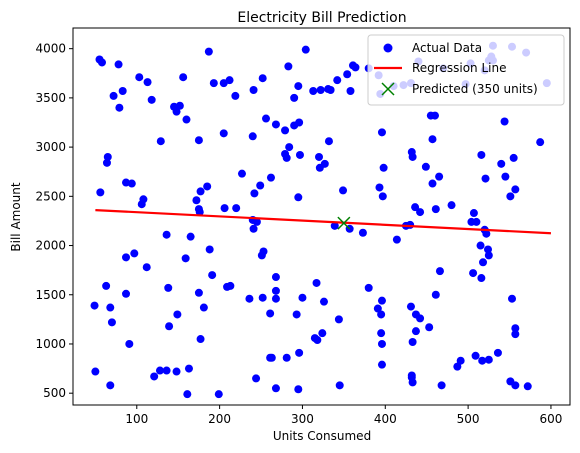 The image size is (580, 453). What do you see at coordinates (16, 217) in the screenshot?
I see `y-axis-label: Bill Amount` at bounding box center [16, 217].